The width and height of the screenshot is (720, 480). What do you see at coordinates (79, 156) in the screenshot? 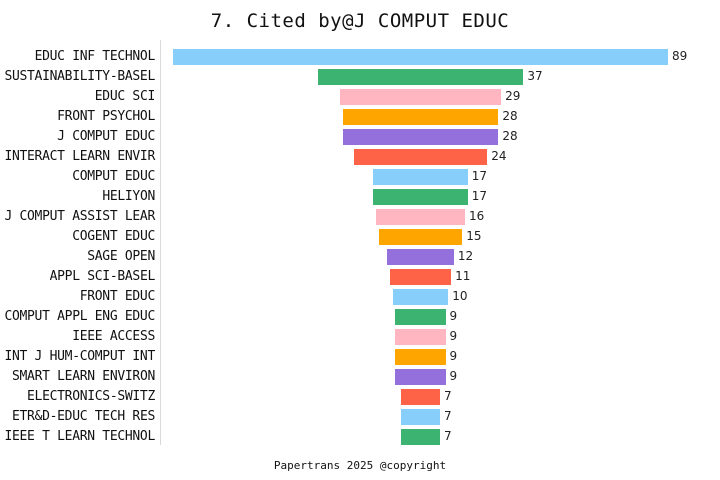
I see `category-label: INTERACT LEARN ENVIR` at bounding box center [79, 156].